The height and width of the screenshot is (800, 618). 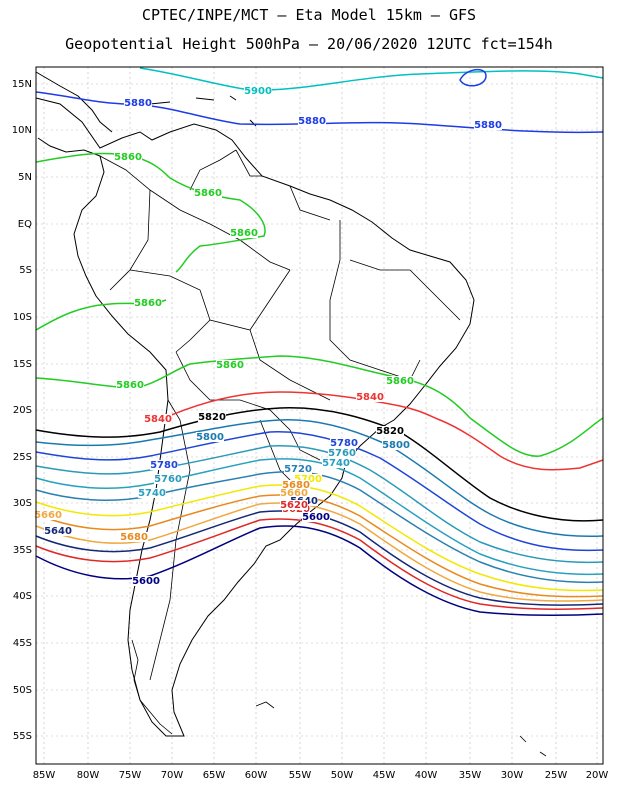 What do you see at coordinates (300, 775) in the screenshot?
I see `lon-tick-label: 55W` at bounding box center [300, 775].